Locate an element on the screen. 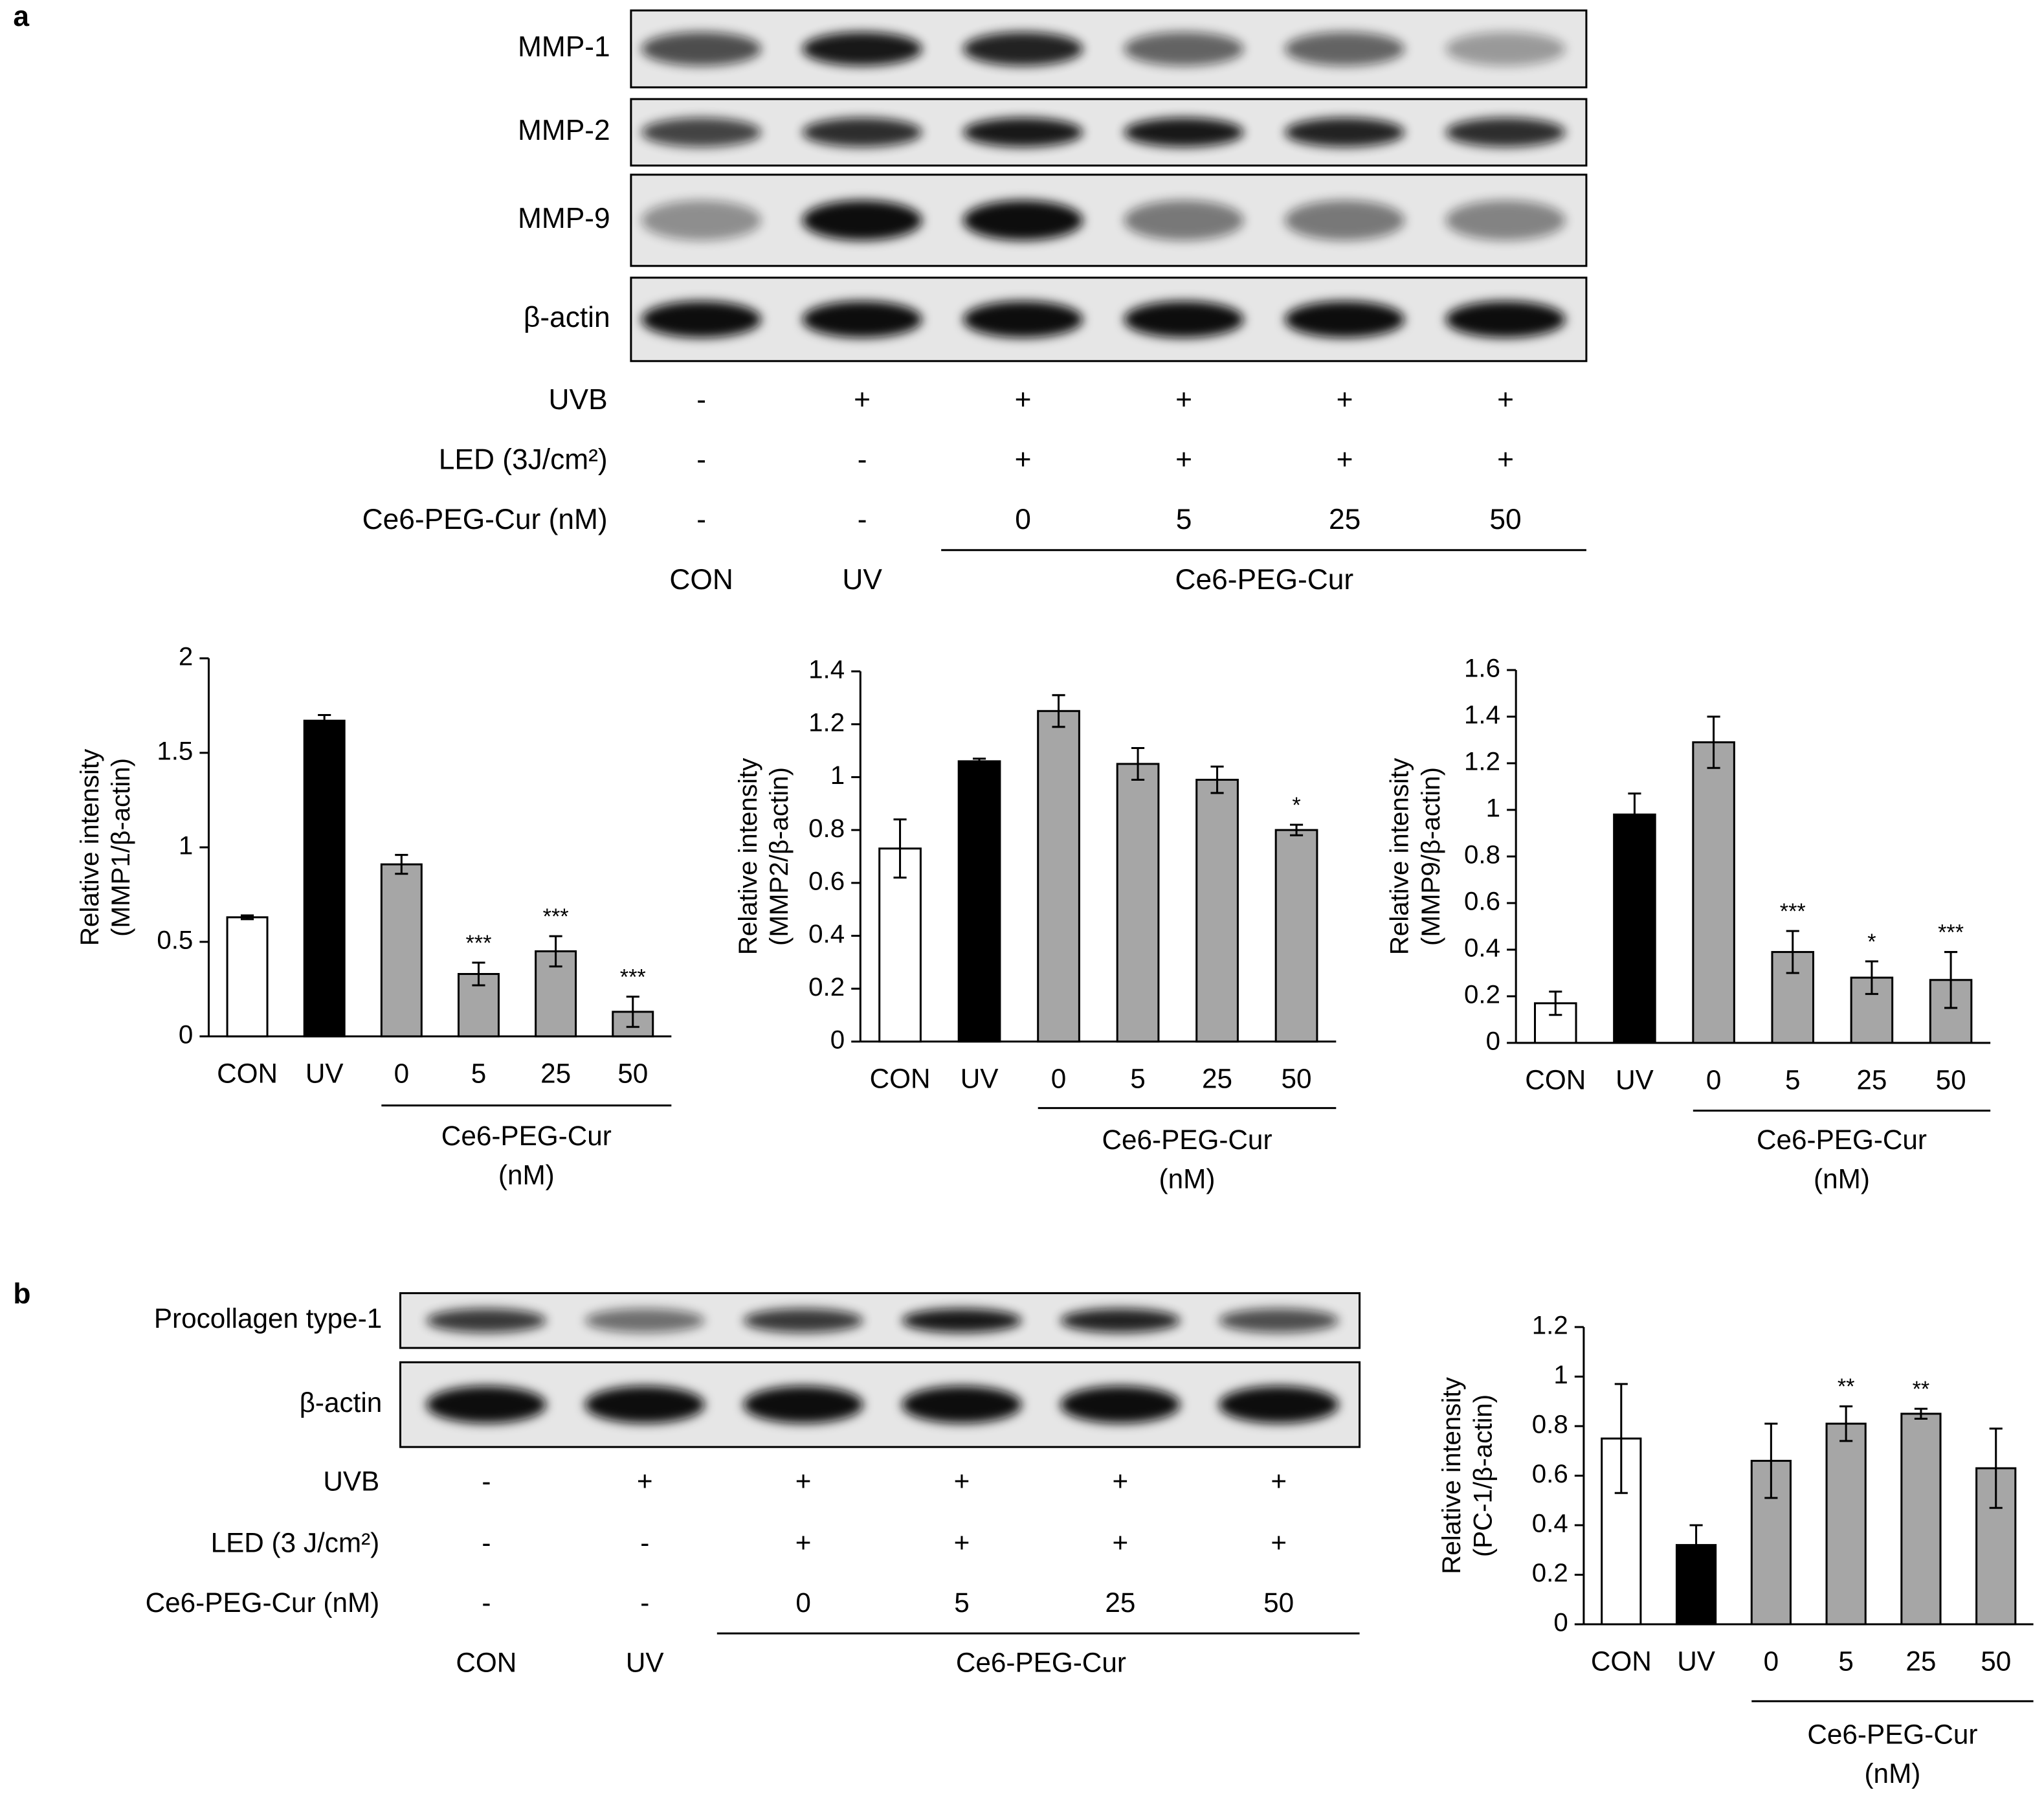  y-tick-label: 2 is located at coordinates (186, 657).